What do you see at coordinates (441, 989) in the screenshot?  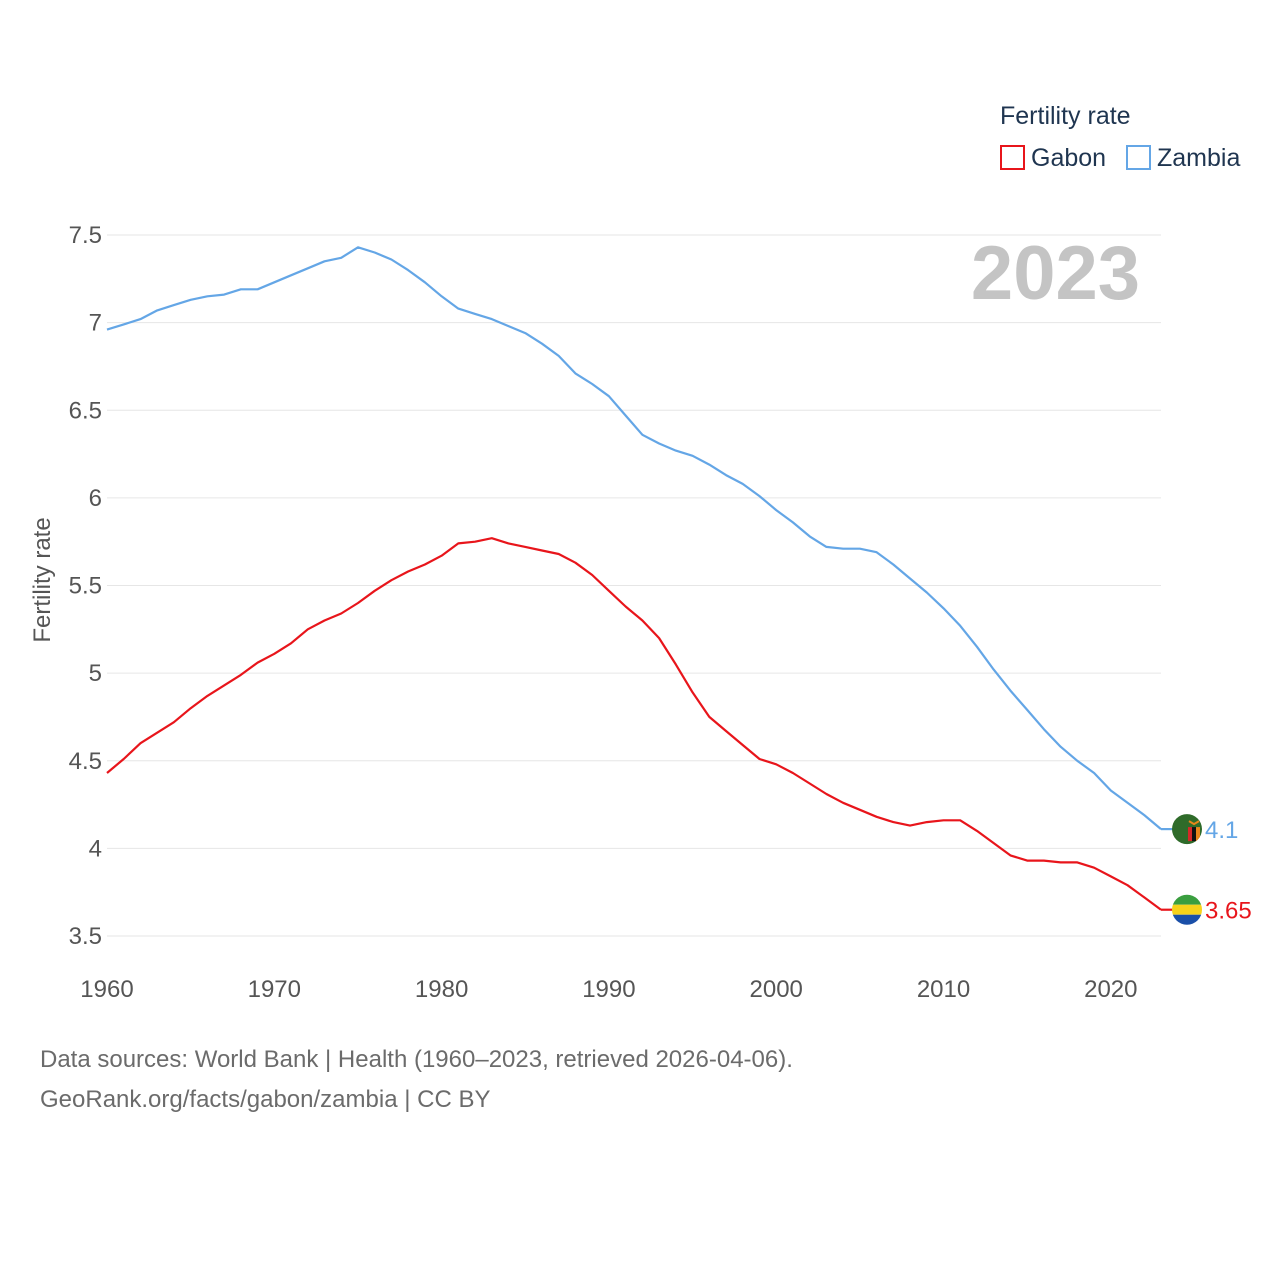 I see `x-tick-label: 1980` at bounding box center [441, 989].